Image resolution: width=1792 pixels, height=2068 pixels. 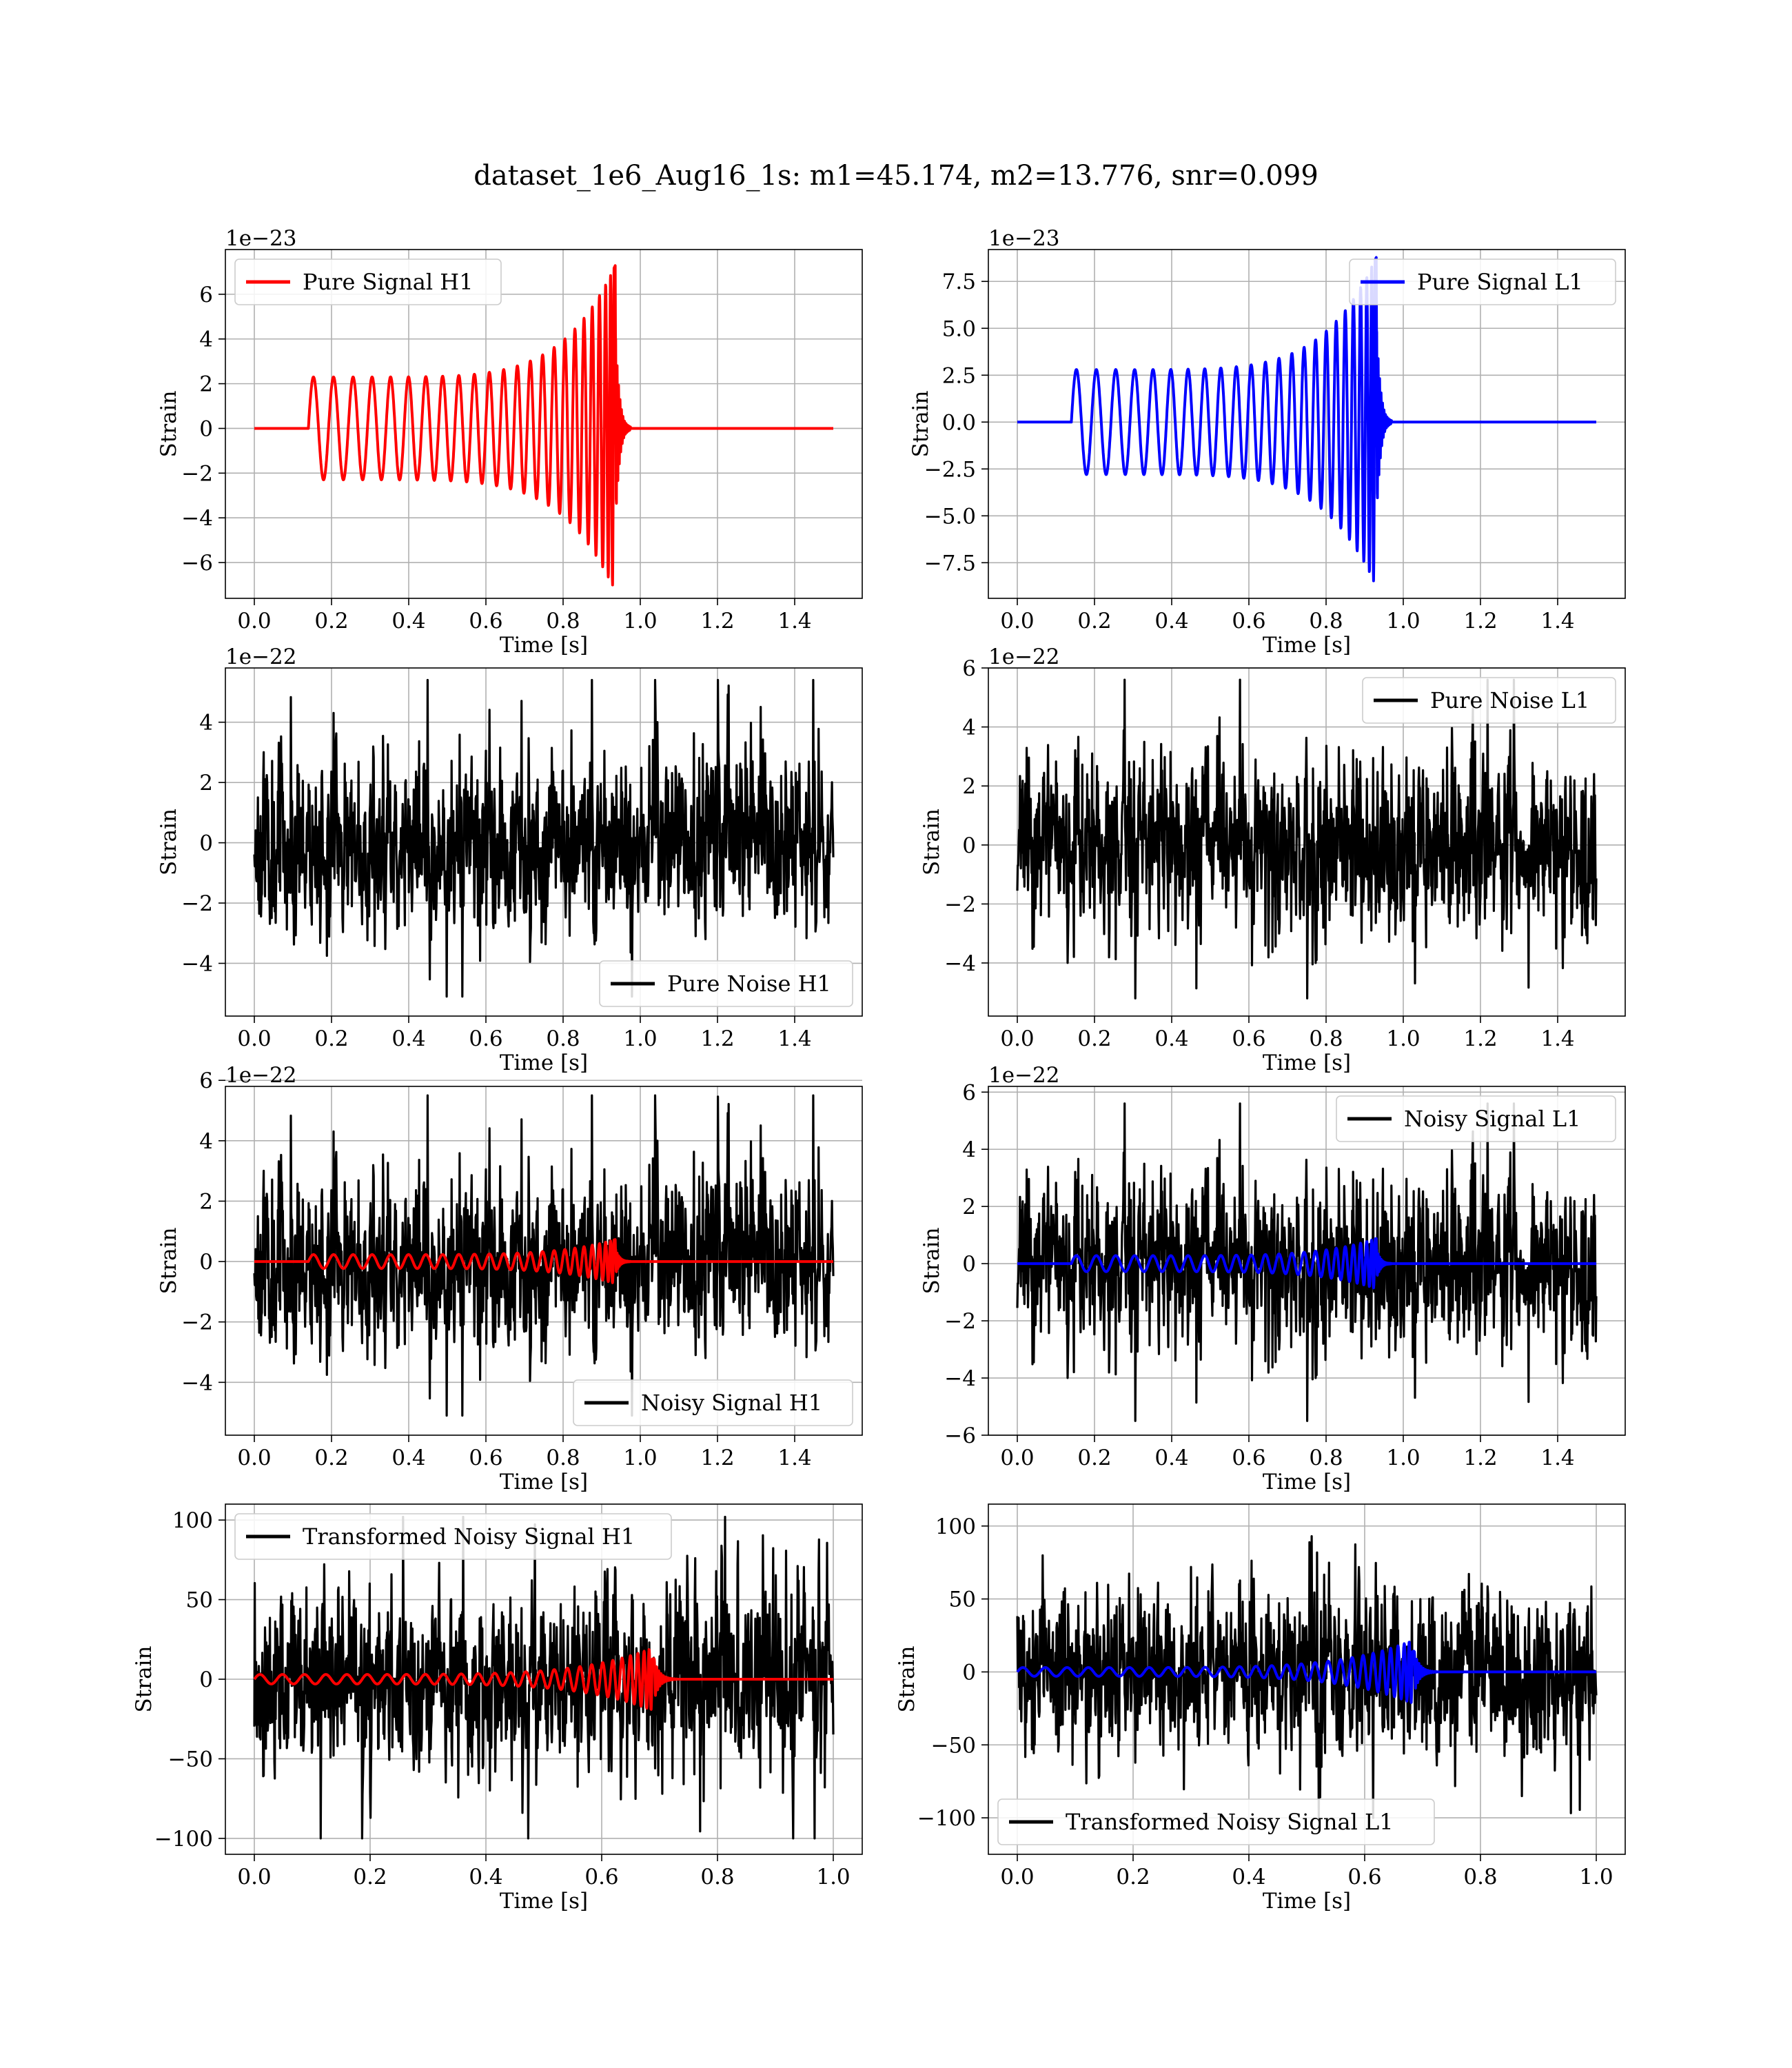 I want to click on legend: Noisy Signal H1, so click(x=713, y=1402).